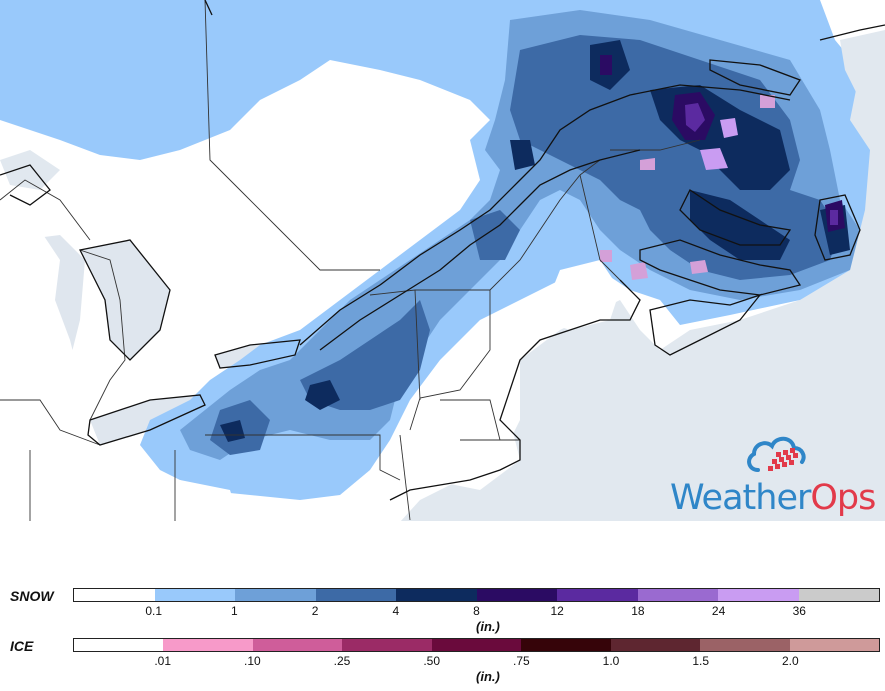 The width and height of the screenshot is (885, 691). I want to click on snow-tick-label: 24, so click(718, 611).